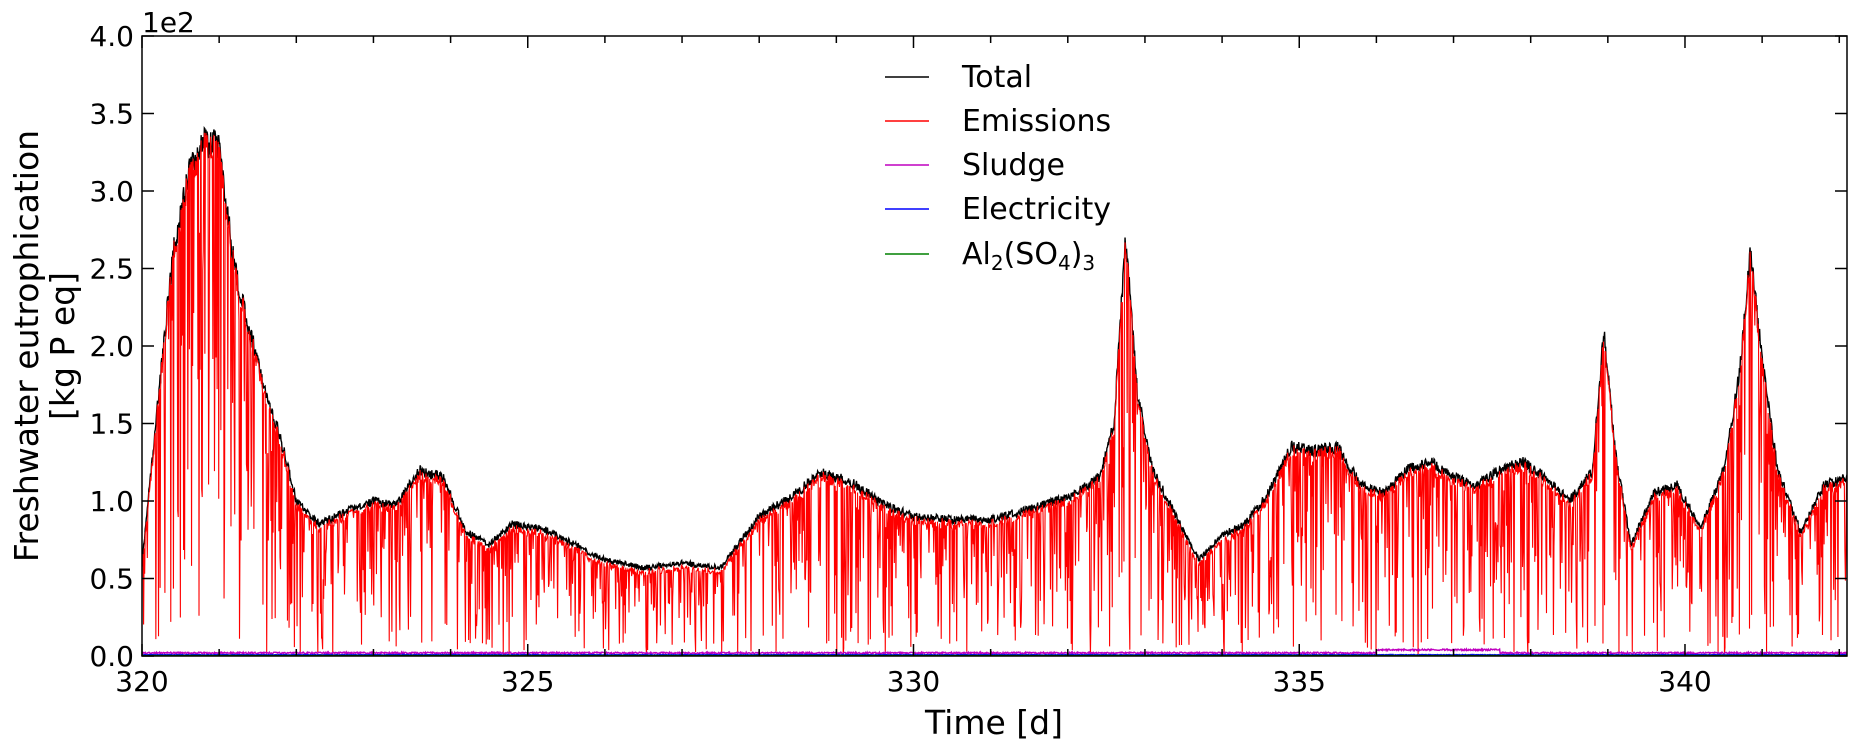  Describe the element at coordinates (111, 346) in the screenshot. I see `y-tick-label: 2.0` at that location.